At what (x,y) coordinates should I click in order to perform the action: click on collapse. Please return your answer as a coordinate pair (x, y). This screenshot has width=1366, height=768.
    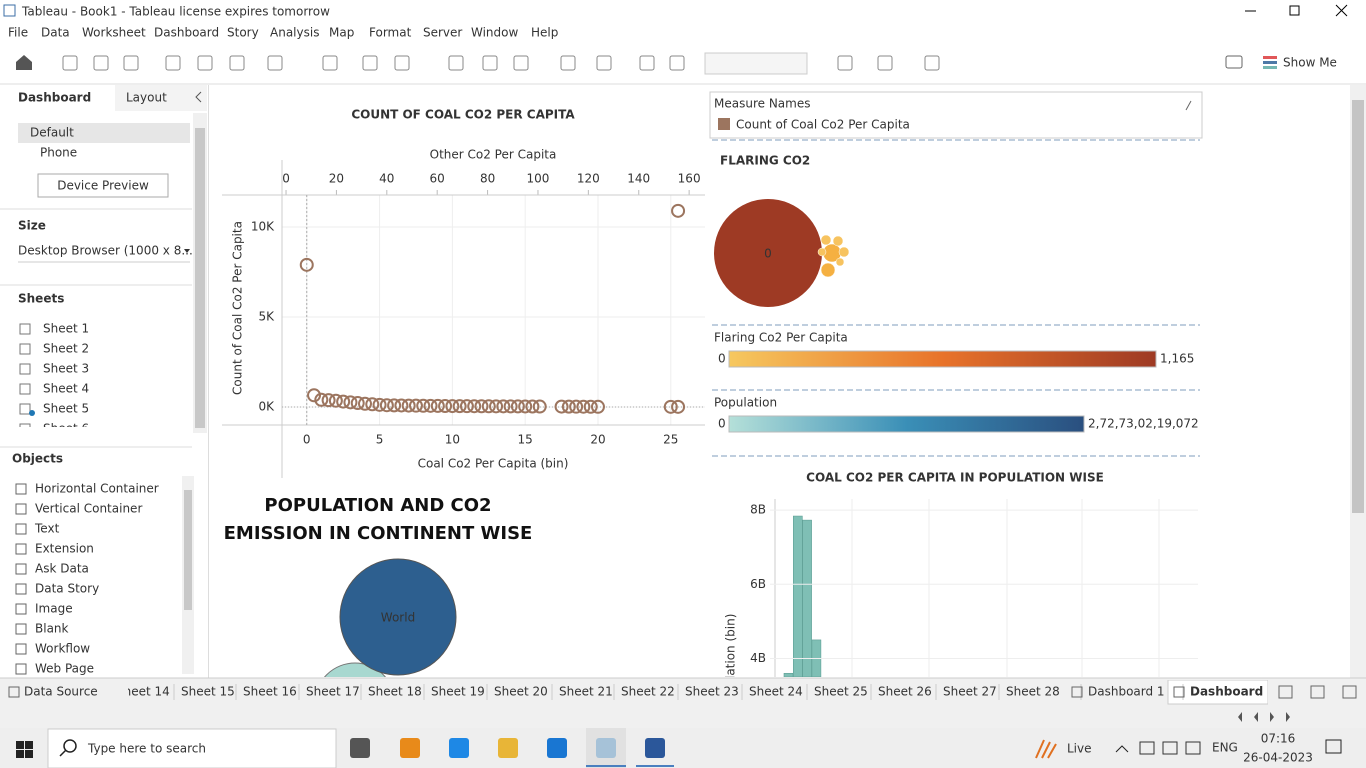
    Looking at the image, I should click on (198, 97).